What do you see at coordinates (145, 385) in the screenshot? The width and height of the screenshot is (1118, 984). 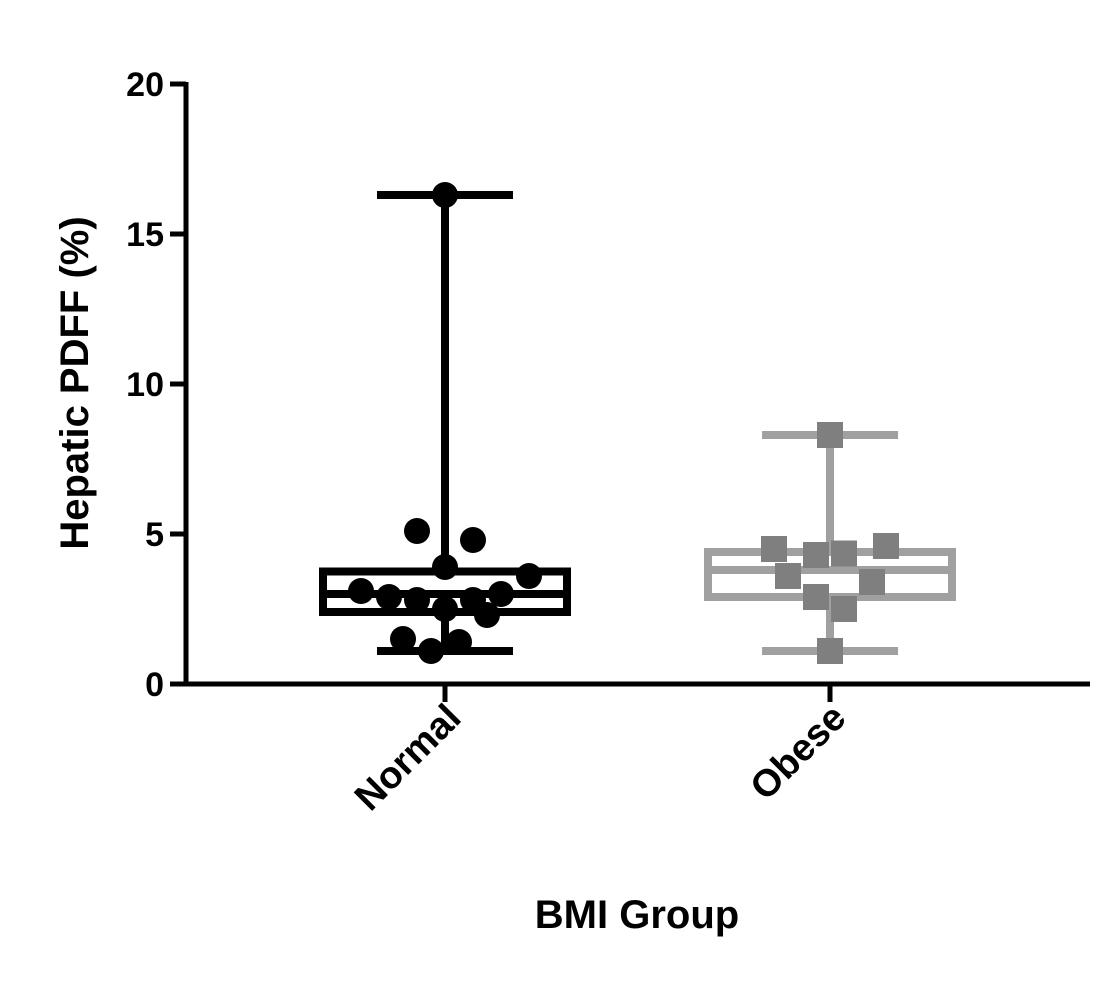 I see `y-tick-label-10: 10` at bounding box center [145, 385].